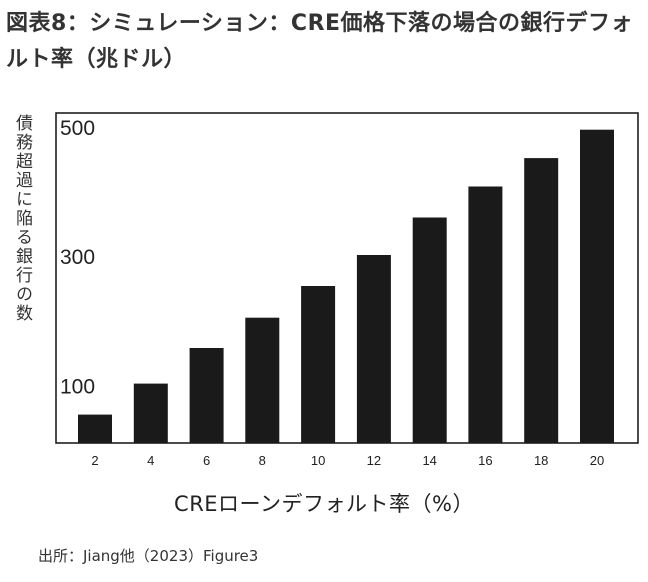 The width and height of the screenshot is (648, 582). What do you see at coordinates (597, 460) in the screenshot?
I see `x-tick-label: 20` at bounding box center [597, 460].